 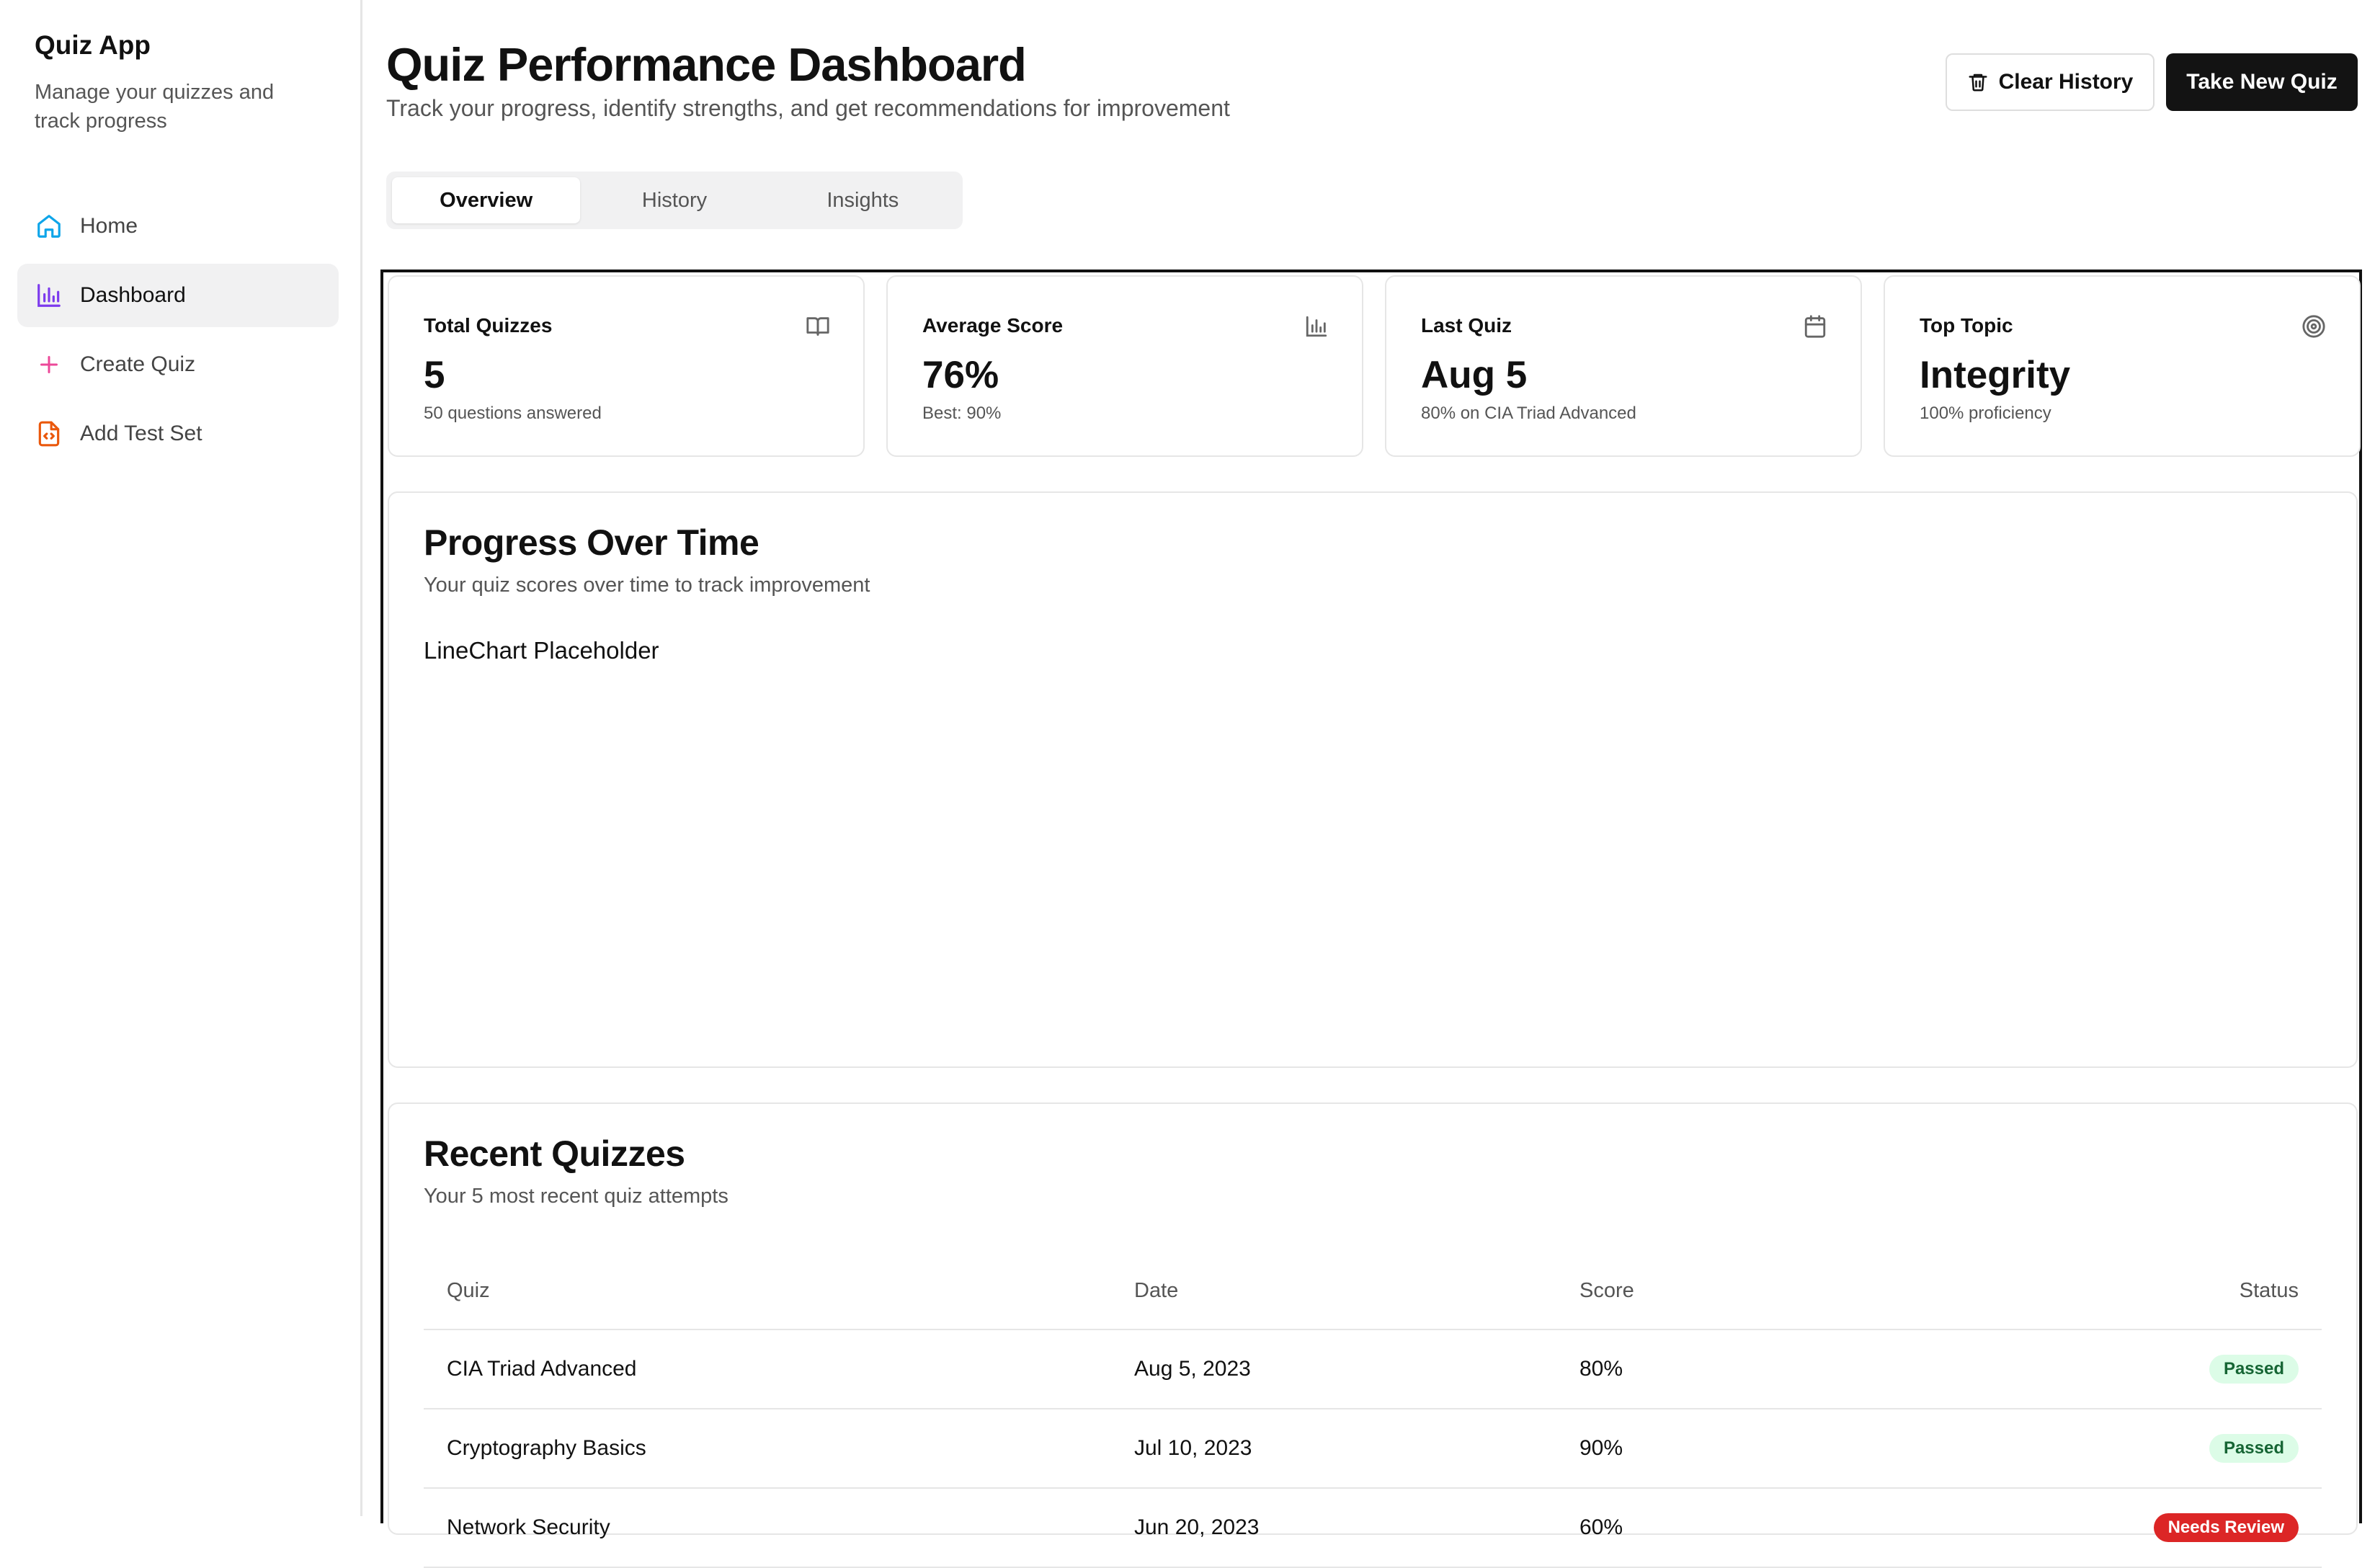 What do you see at coordinates (1606, 1290) in the screenshot?
I see `column-header-score: Score` at bounding box center [1606, 1290].